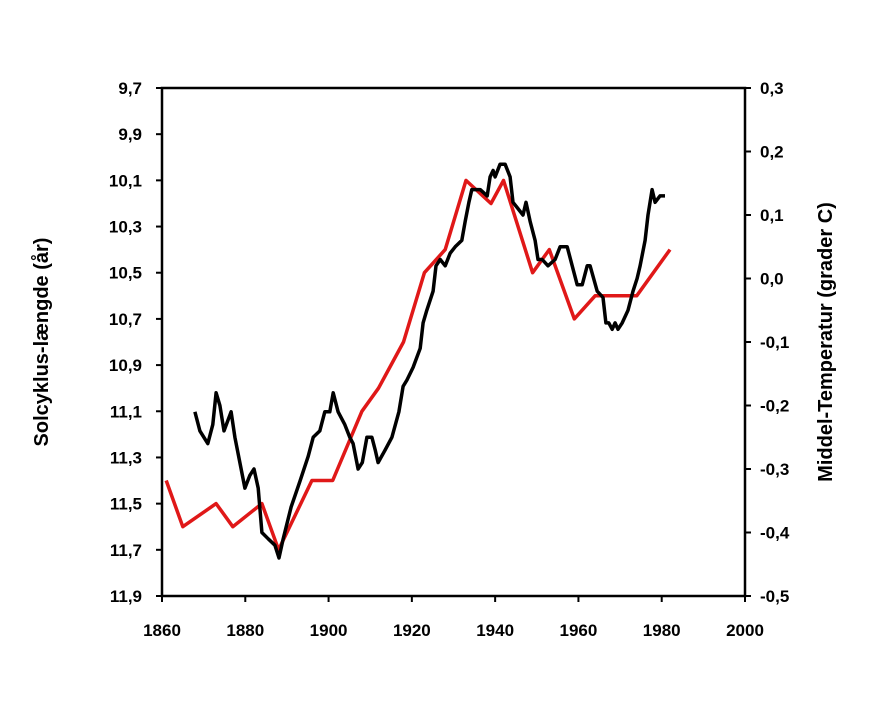 The image size is (877, 706). What do you see at coordinates (774, 342) in the screenshot?
I see `right-y-tick-label: -0,1` at bounding box center [774, 342].